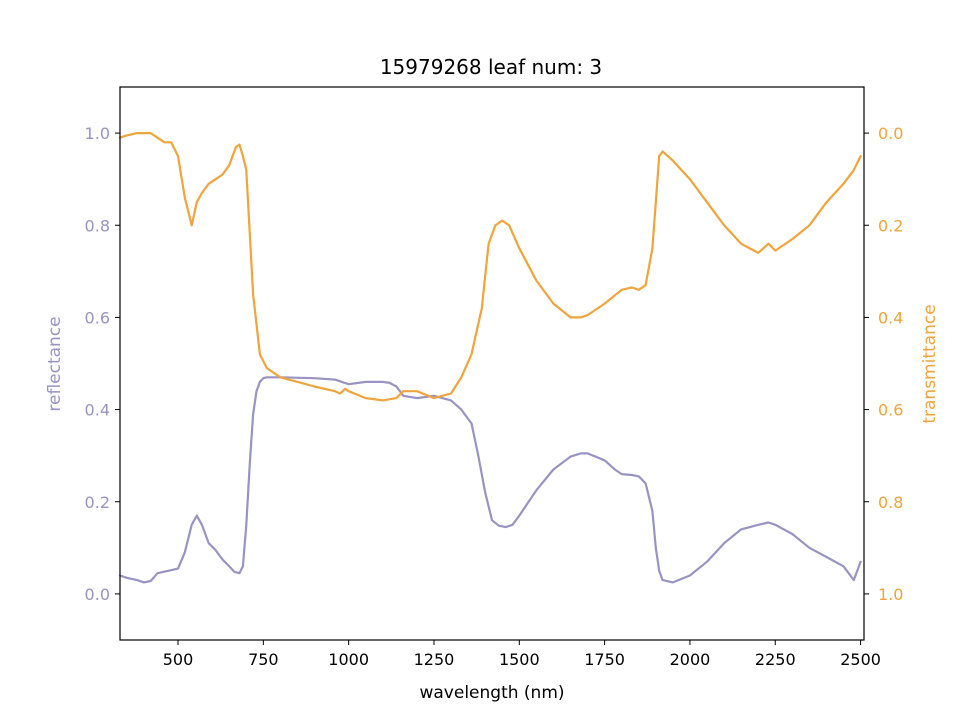  I want to click on left-y-axis-label: reflectance, so click(55, 363).